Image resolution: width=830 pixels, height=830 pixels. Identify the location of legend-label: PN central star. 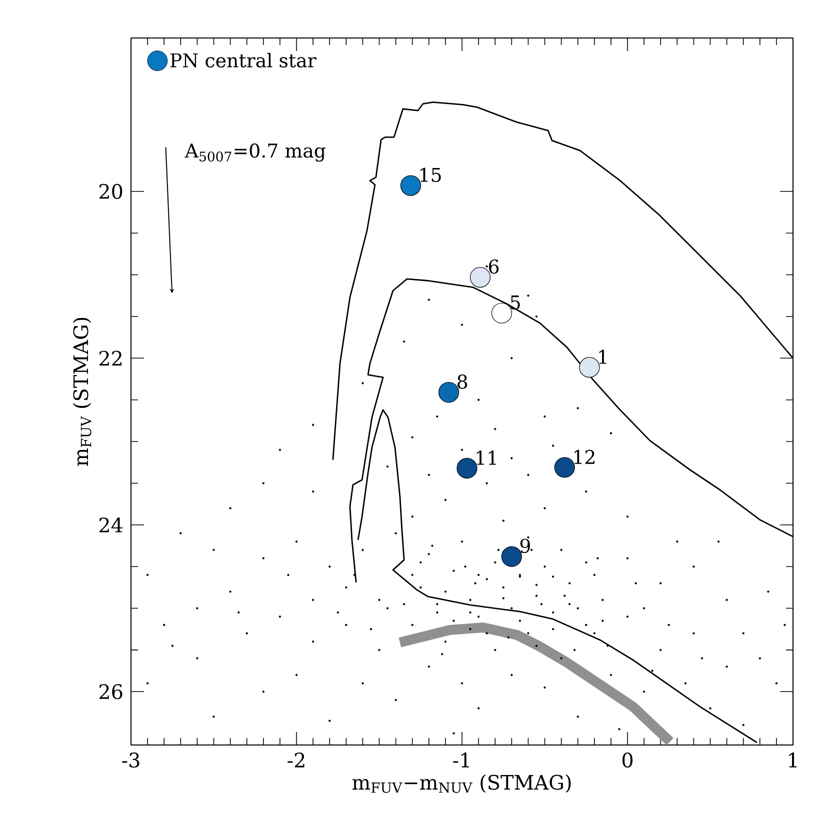
(243, 60).